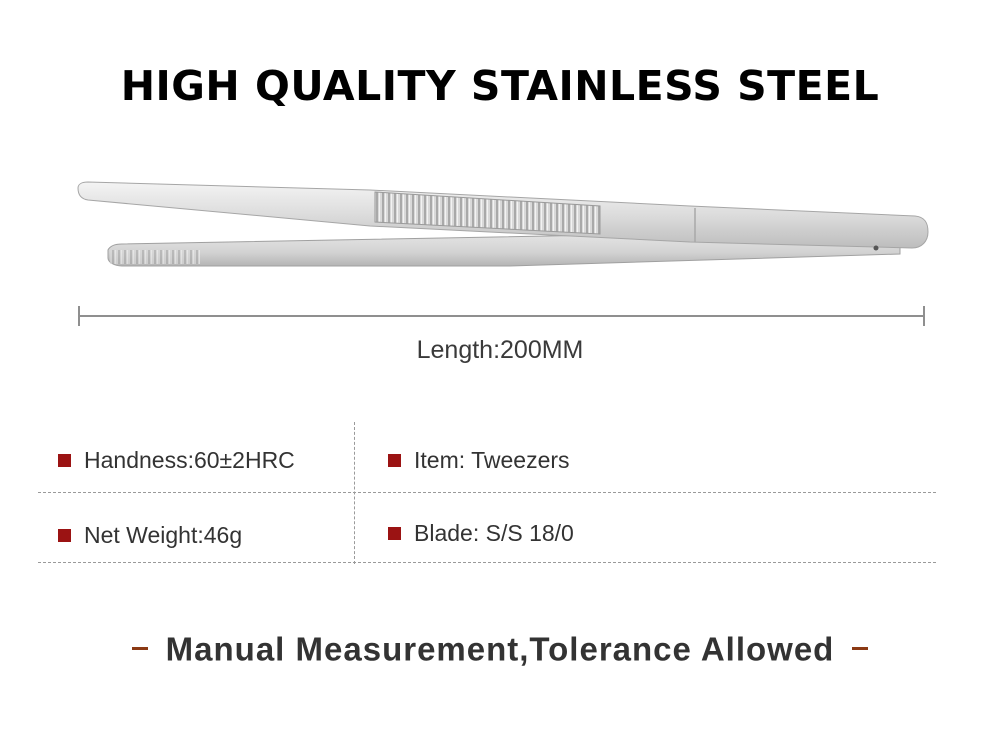 The width and height of the screenshot is (1000, 736). I want to click on spec-item-text: Item: Tweezers, so click(492, 460).